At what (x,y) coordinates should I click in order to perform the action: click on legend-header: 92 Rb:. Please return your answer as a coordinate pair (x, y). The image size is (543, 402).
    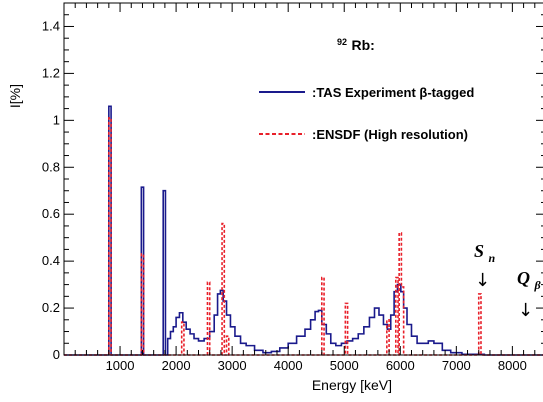
    Looking at the image, I should click on (356, 42).